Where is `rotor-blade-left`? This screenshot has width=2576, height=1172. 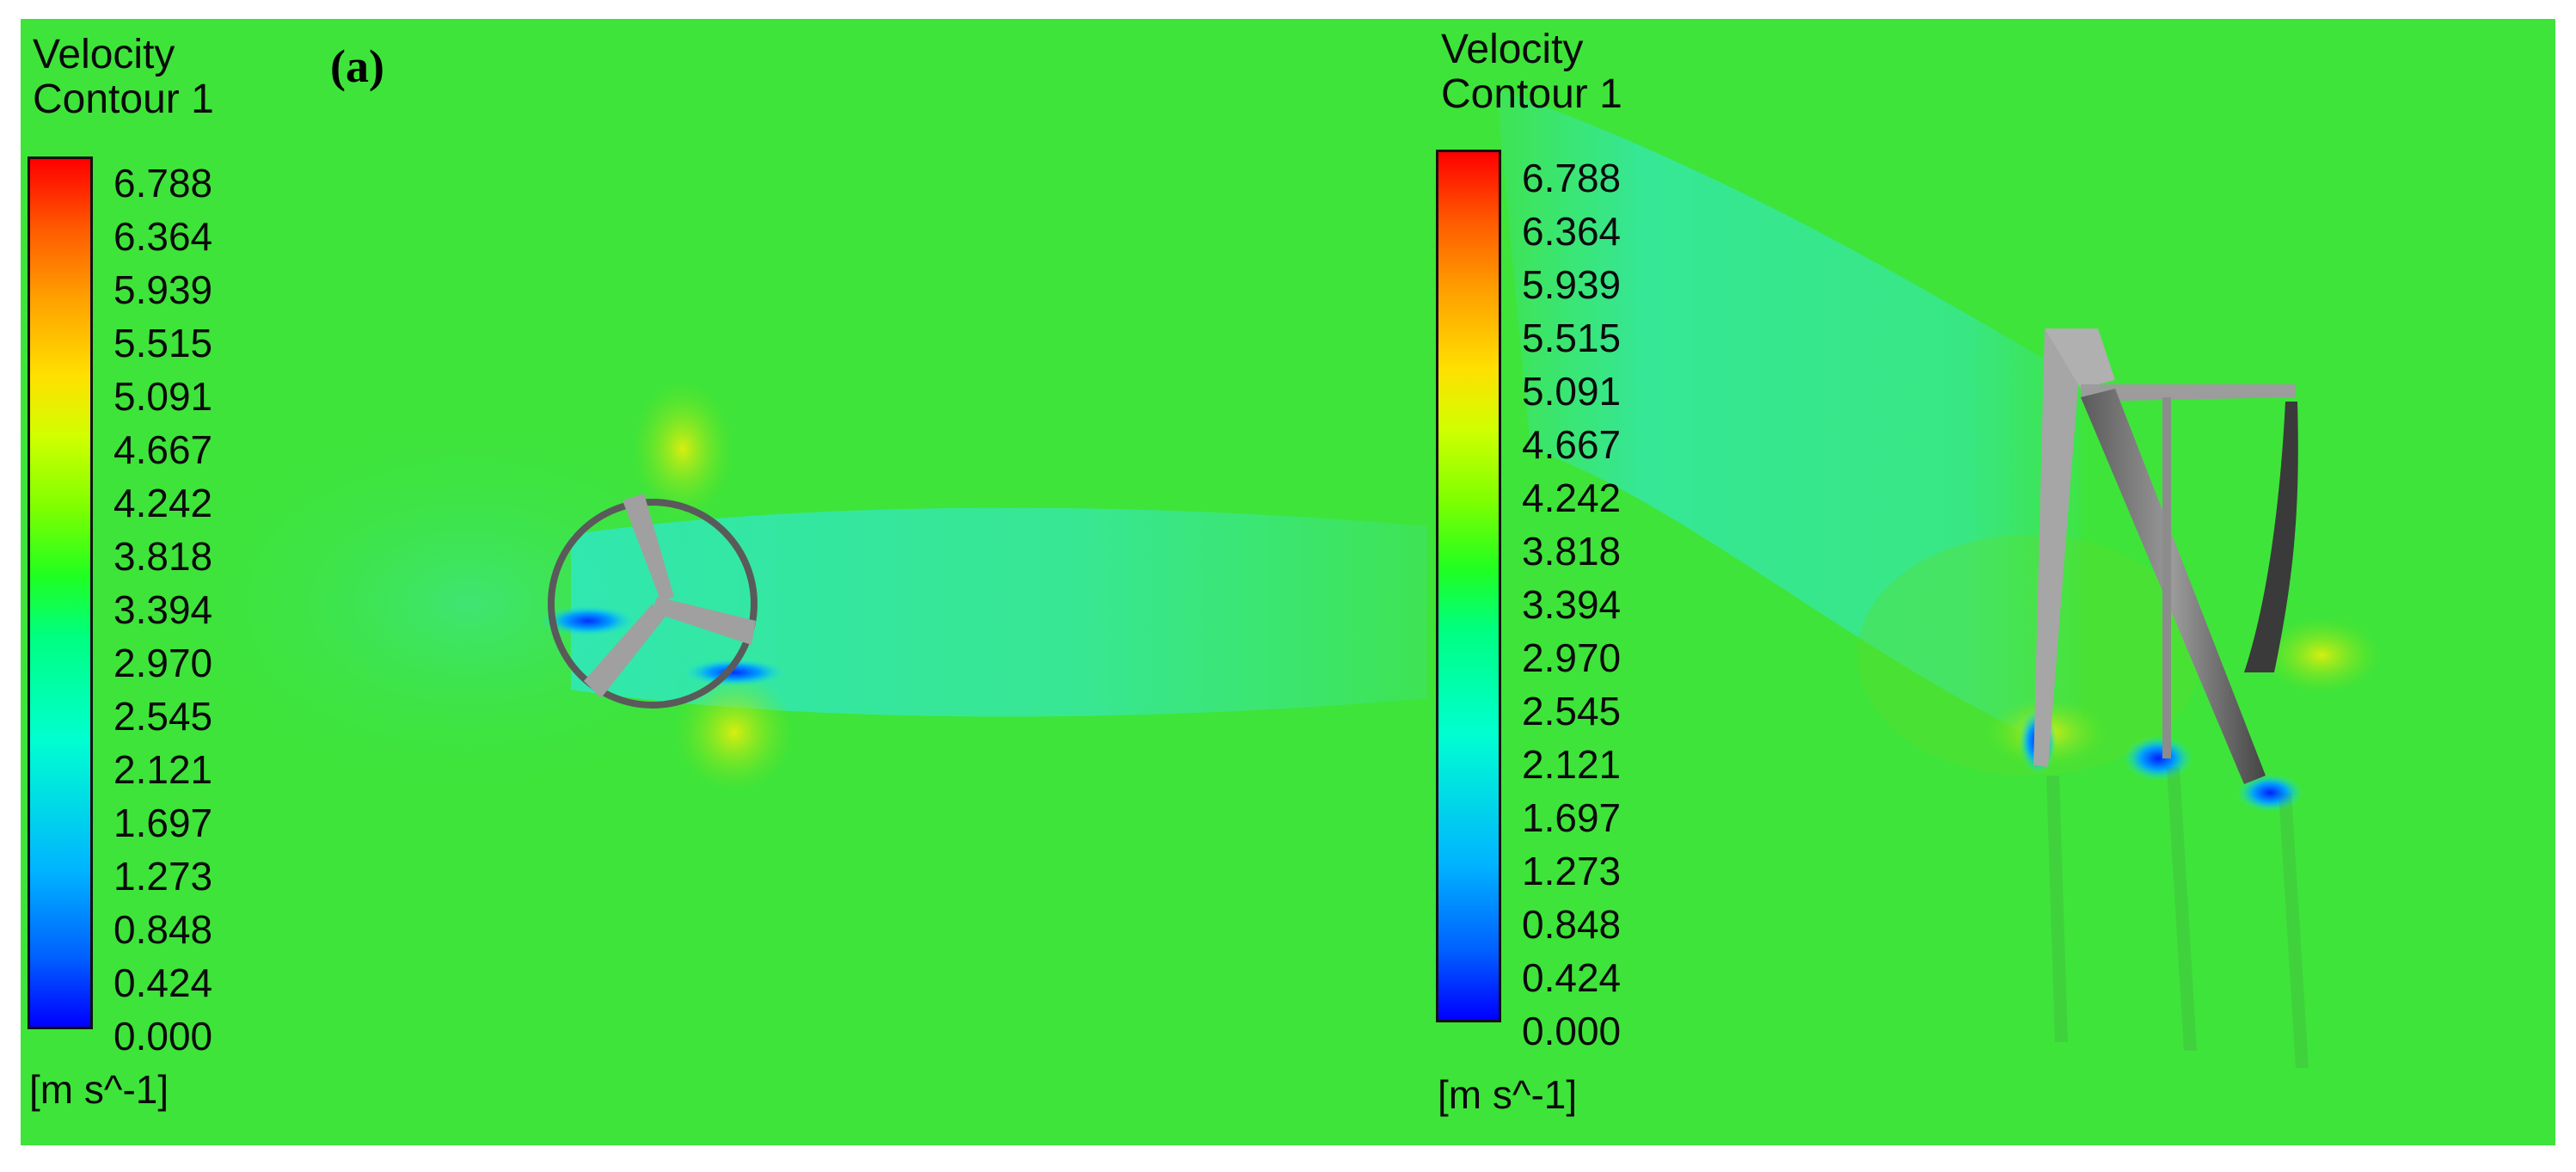
rotor-blade-left is located at coordinates (2058, 547).